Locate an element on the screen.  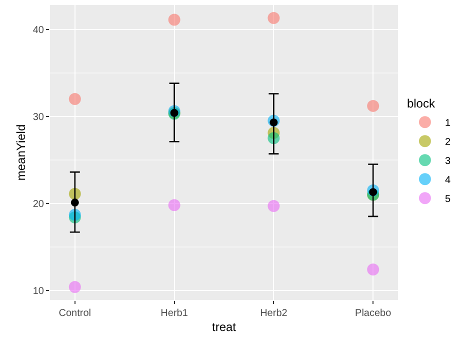
y-tick-label: 20 is located at coordinates (38, 204).